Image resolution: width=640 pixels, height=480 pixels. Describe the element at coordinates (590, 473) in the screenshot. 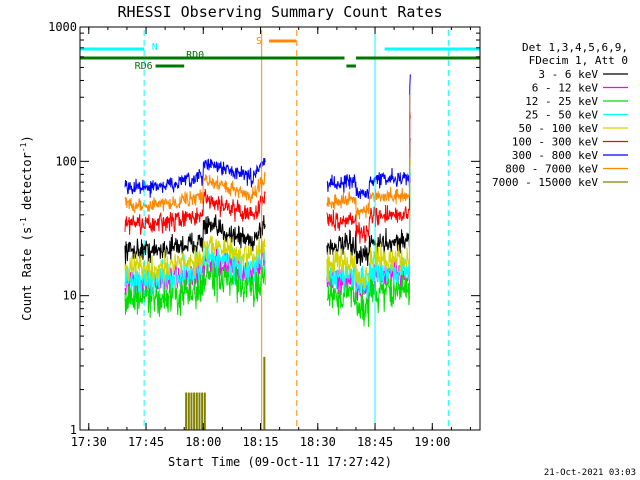

I see `footer-date: 21-Oct-2021 03:03` at that location.